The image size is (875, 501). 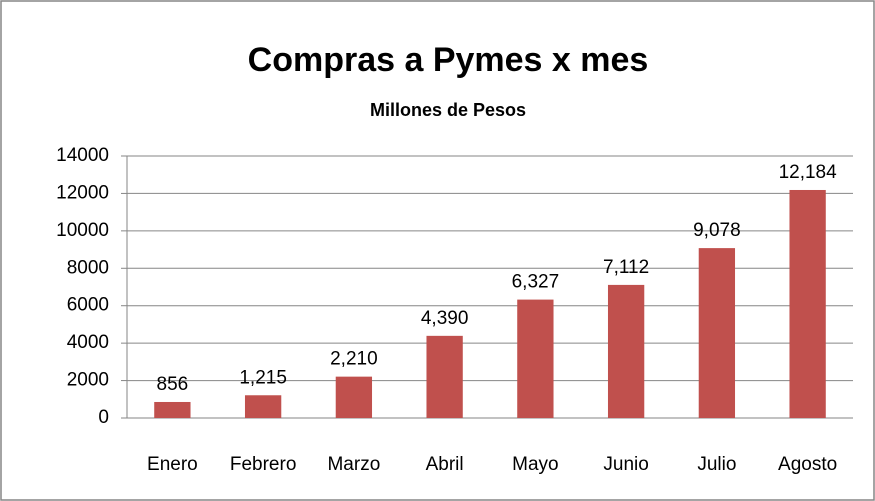 I want to click on y-tick-label: 6000, so click(x=88, y=305).